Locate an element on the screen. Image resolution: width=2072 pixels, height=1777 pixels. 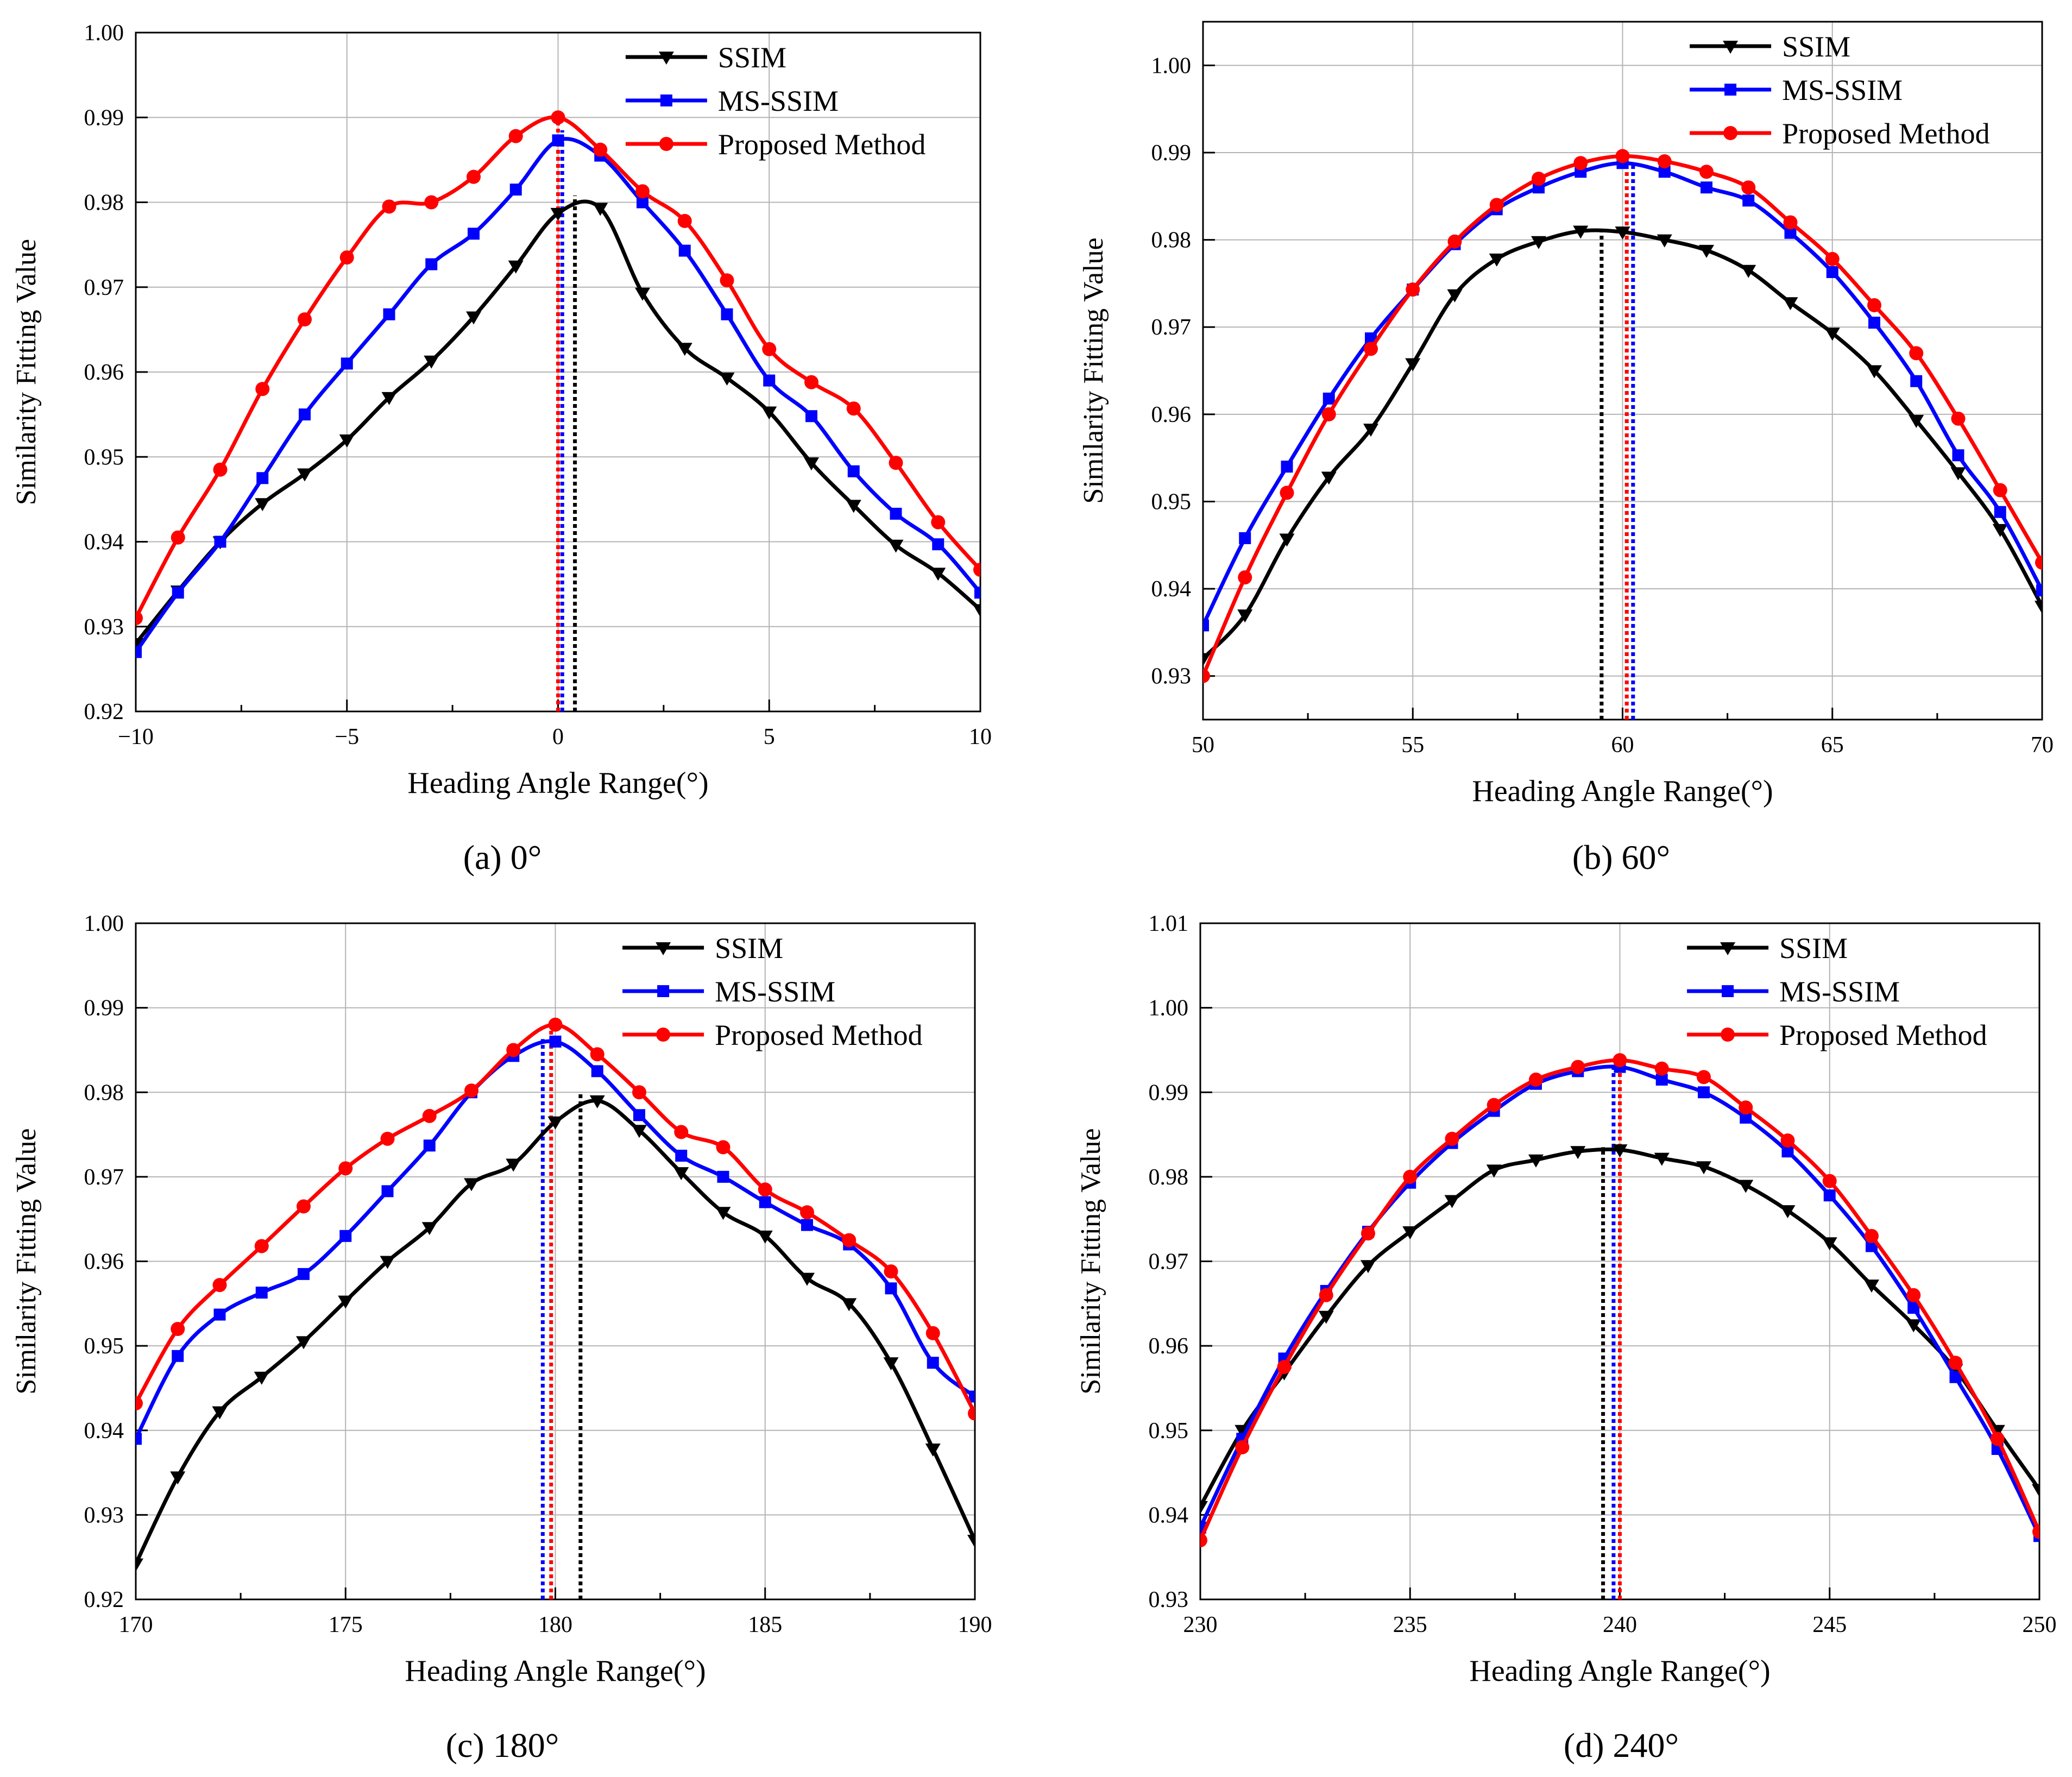
x-tick-label: 170 is located at coordinates (136, 1624).